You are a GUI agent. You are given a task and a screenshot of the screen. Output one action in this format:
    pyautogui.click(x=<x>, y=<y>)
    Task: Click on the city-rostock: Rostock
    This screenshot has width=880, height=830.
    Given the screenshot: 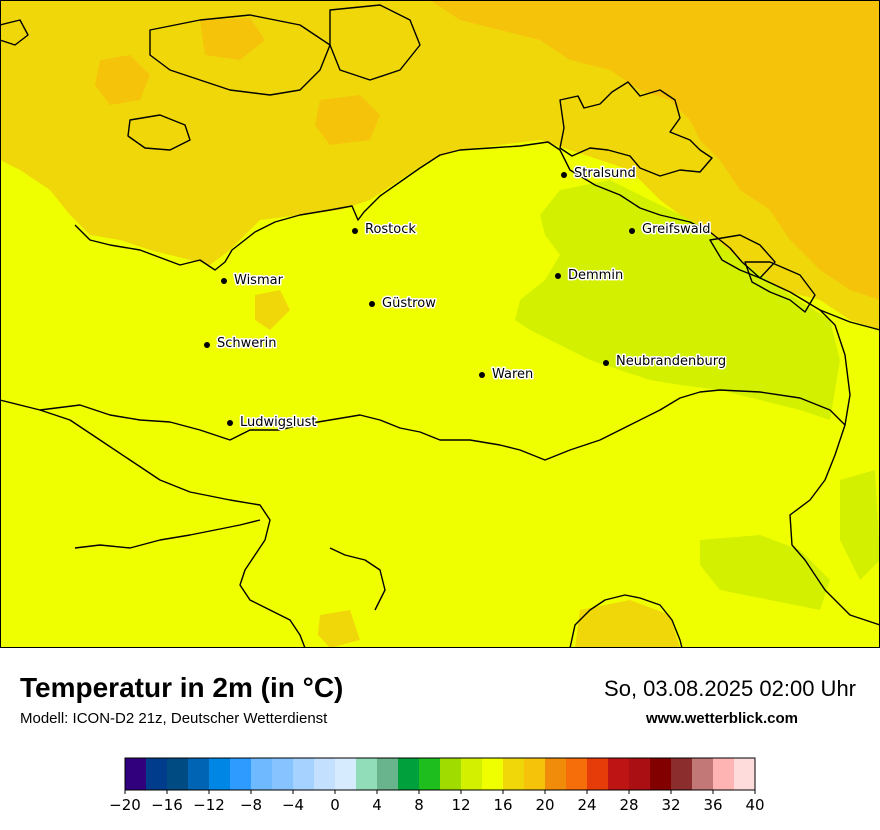 What is the action you would take?
    pyautogui.click(x=385, y=230)
    